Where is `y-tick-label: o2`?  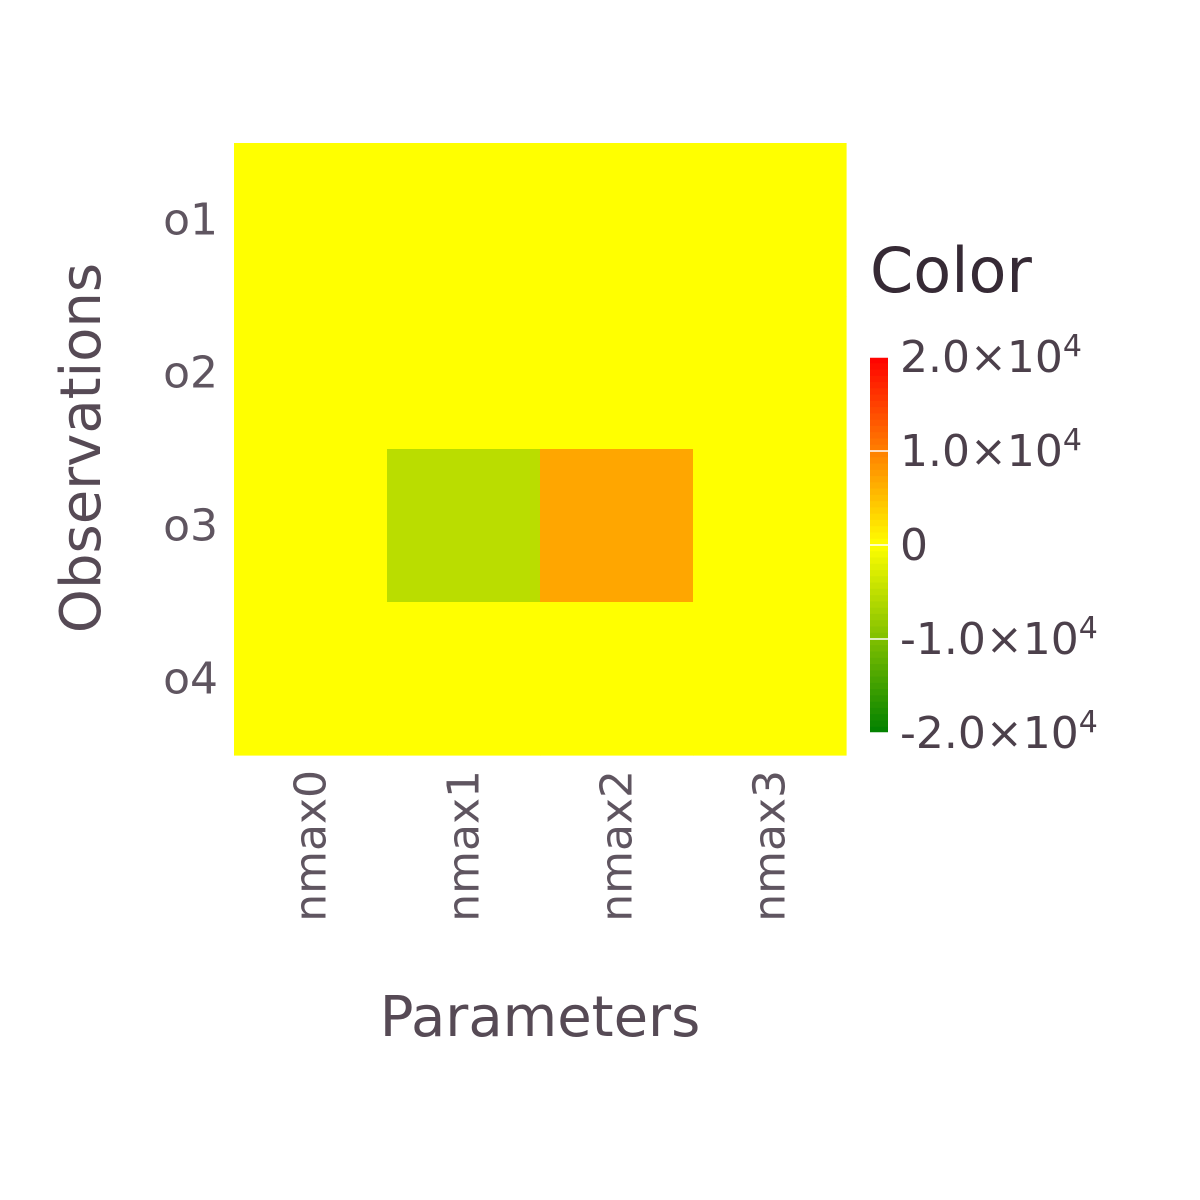
y-tick-label: o2 is located at coordinates (190, 373).